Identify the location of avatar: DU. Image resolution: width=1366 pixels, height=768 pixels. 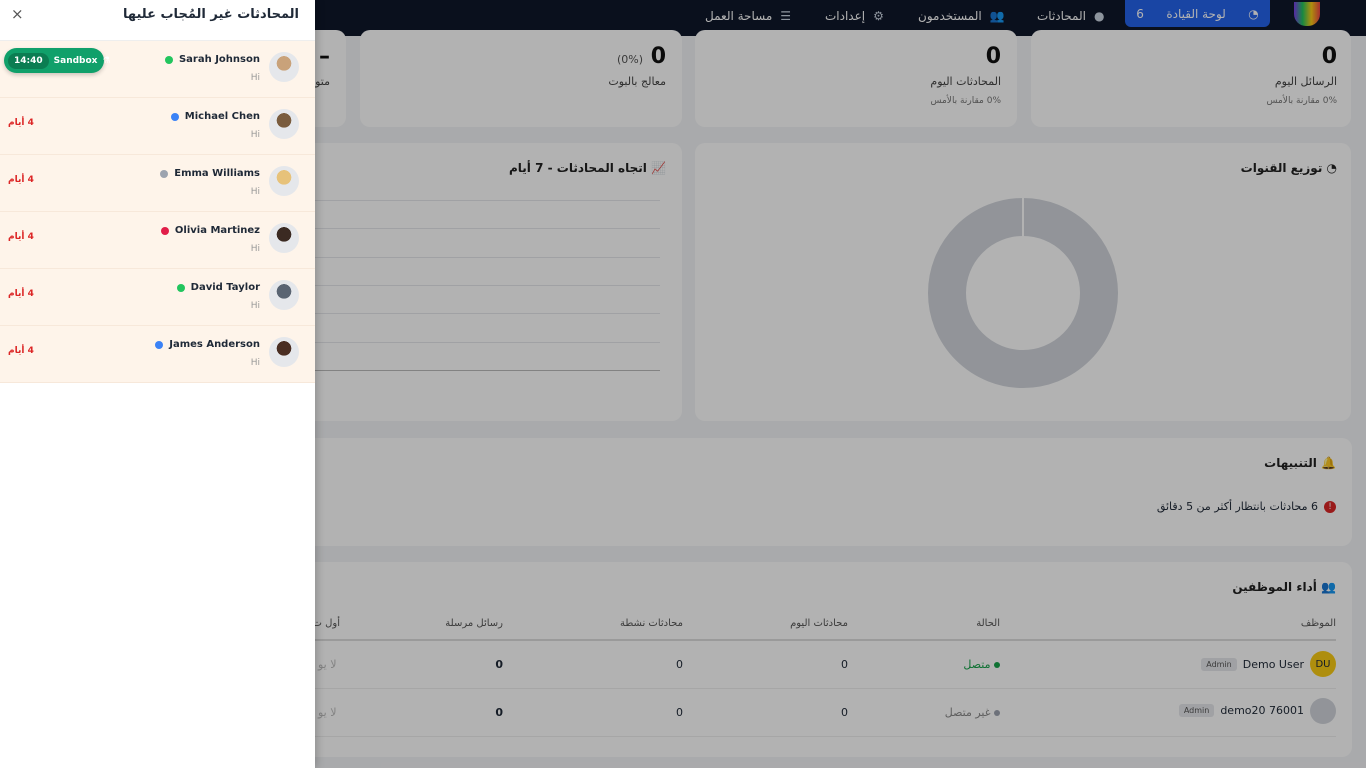
(1323, 664).